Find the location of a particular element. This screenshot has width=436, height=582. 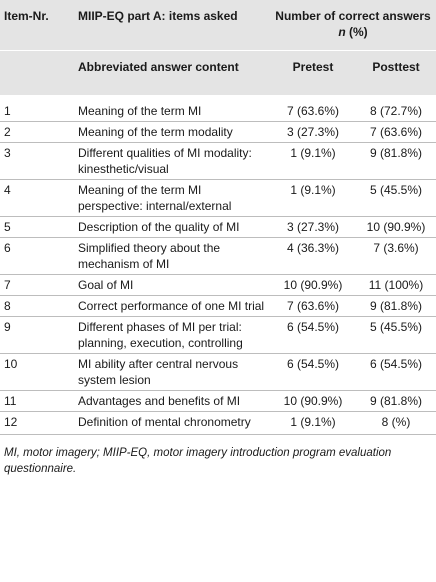

posttest-value: 10 (90.9%) is located at coordinates (396, 227).